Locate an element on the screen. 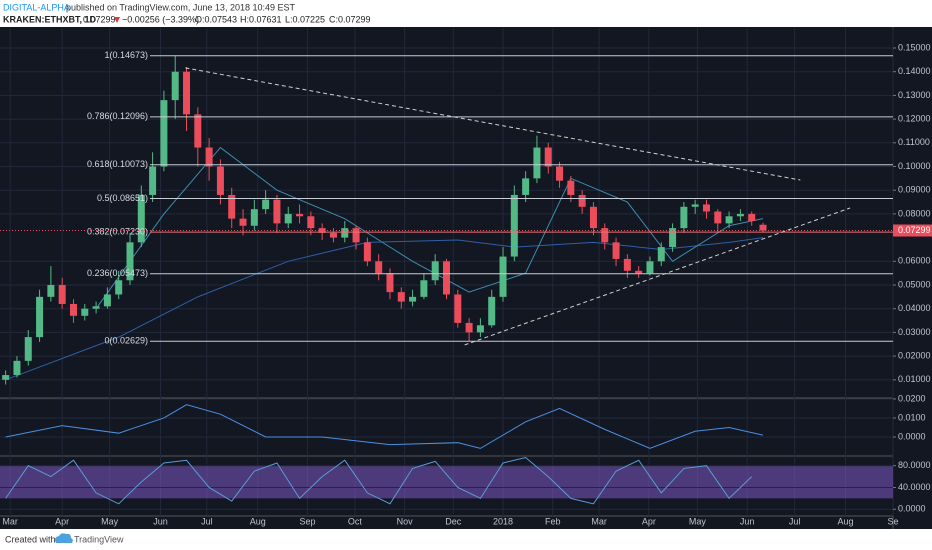 The height and width of the screenshot is (550, 932). header-bg is located at coordinates (466, 13).